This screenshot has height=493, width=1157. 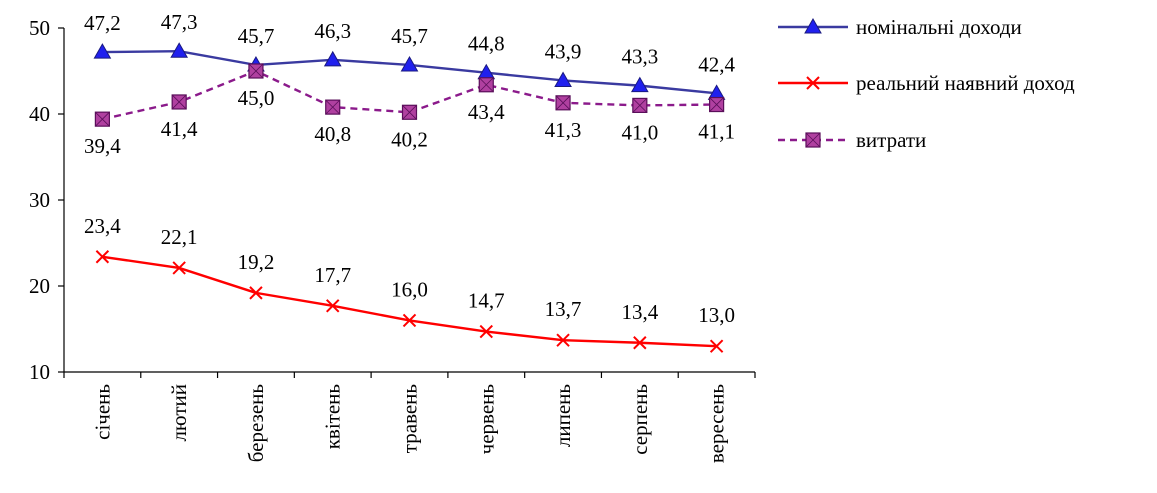 I want to click on data-label: 43,9, so click(x=563, y=51).